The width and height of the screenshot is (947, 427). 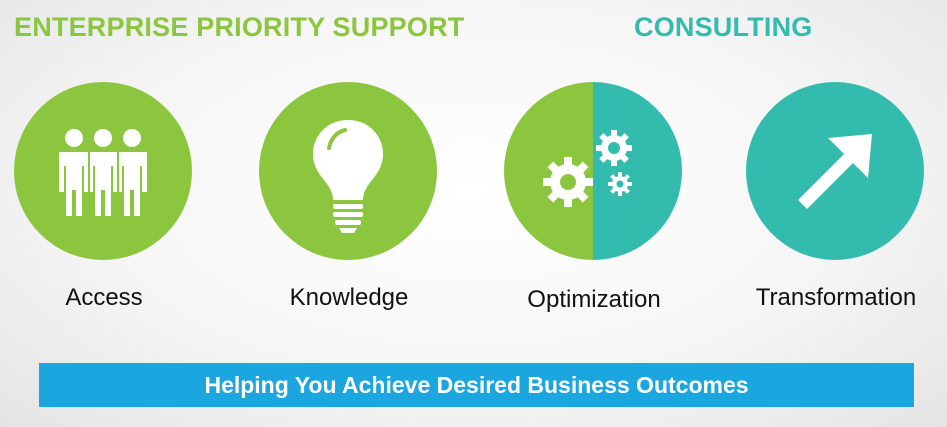 I want to click on transformation-tile: Transformation, so click(x=836, y=196).